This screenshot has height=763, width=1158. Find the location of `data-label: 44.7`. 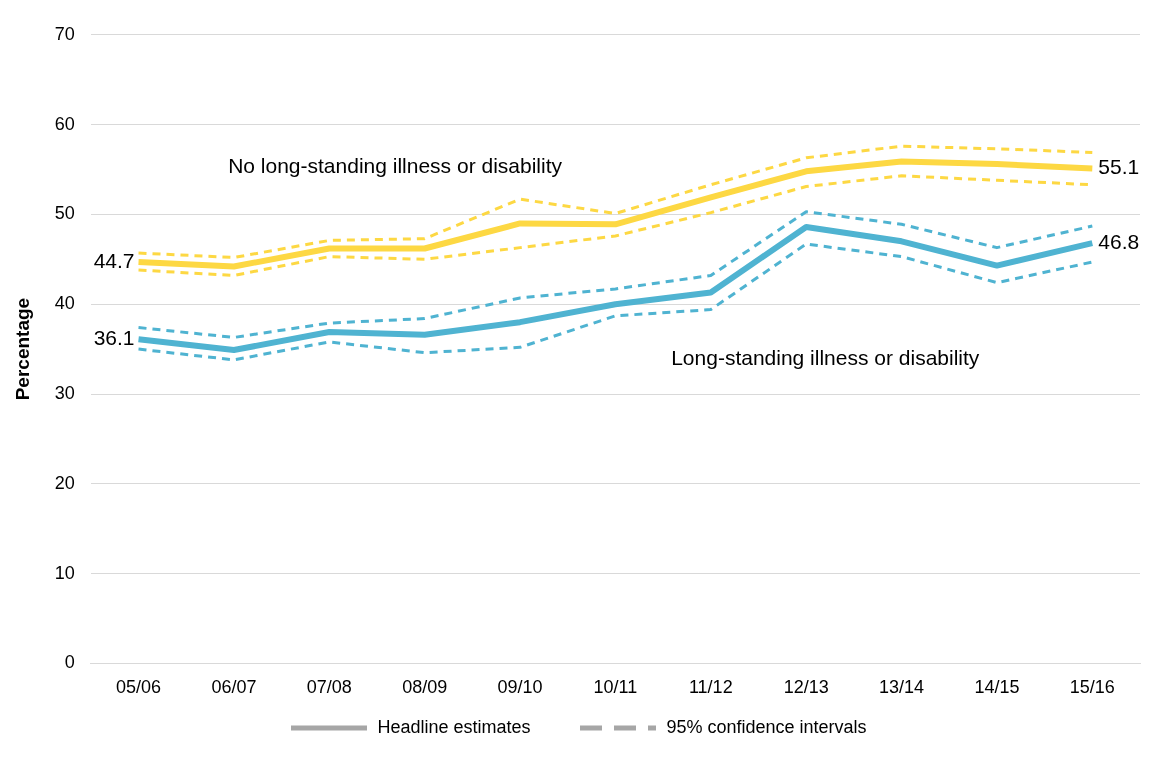

data-label: 44.7 is located at coordinates (114, 260).